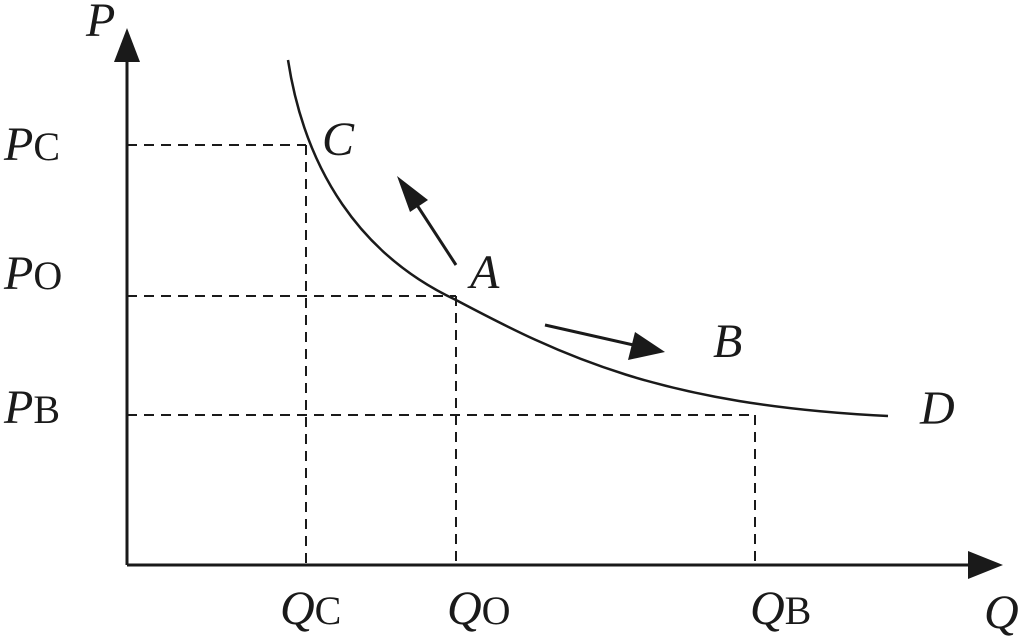 The height and width of the screenshot is (637, 1024). Describe the element at coordinates (310, 608) in the screenshot. I see `quantity-label-qc: QC` at that location.